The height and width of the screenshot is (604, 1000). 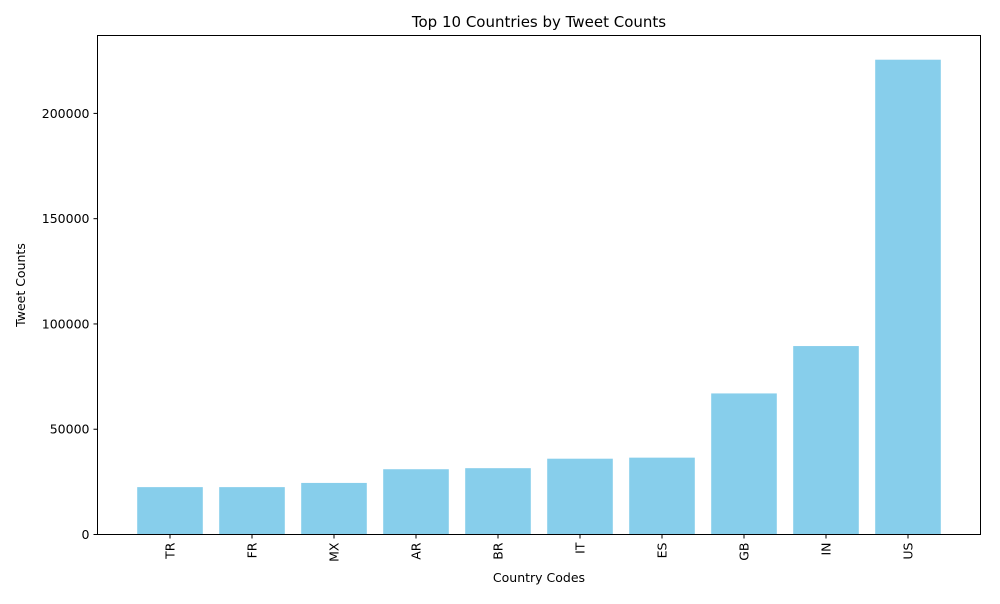 What do you see at coordinates (66, 323) in the screenshot?
I see `y-tick-label-100000: 100000` at bounding box center [66, 323].